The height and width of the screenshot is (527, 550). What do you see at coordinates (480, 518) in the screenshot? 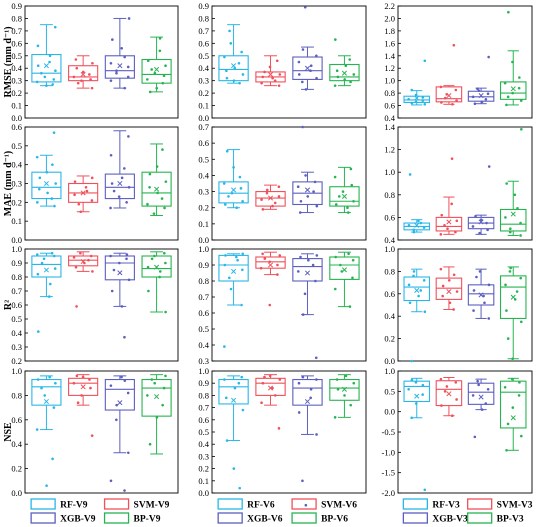
I see `legend-swatch-bp-v3` at bounding box center [480, 518].